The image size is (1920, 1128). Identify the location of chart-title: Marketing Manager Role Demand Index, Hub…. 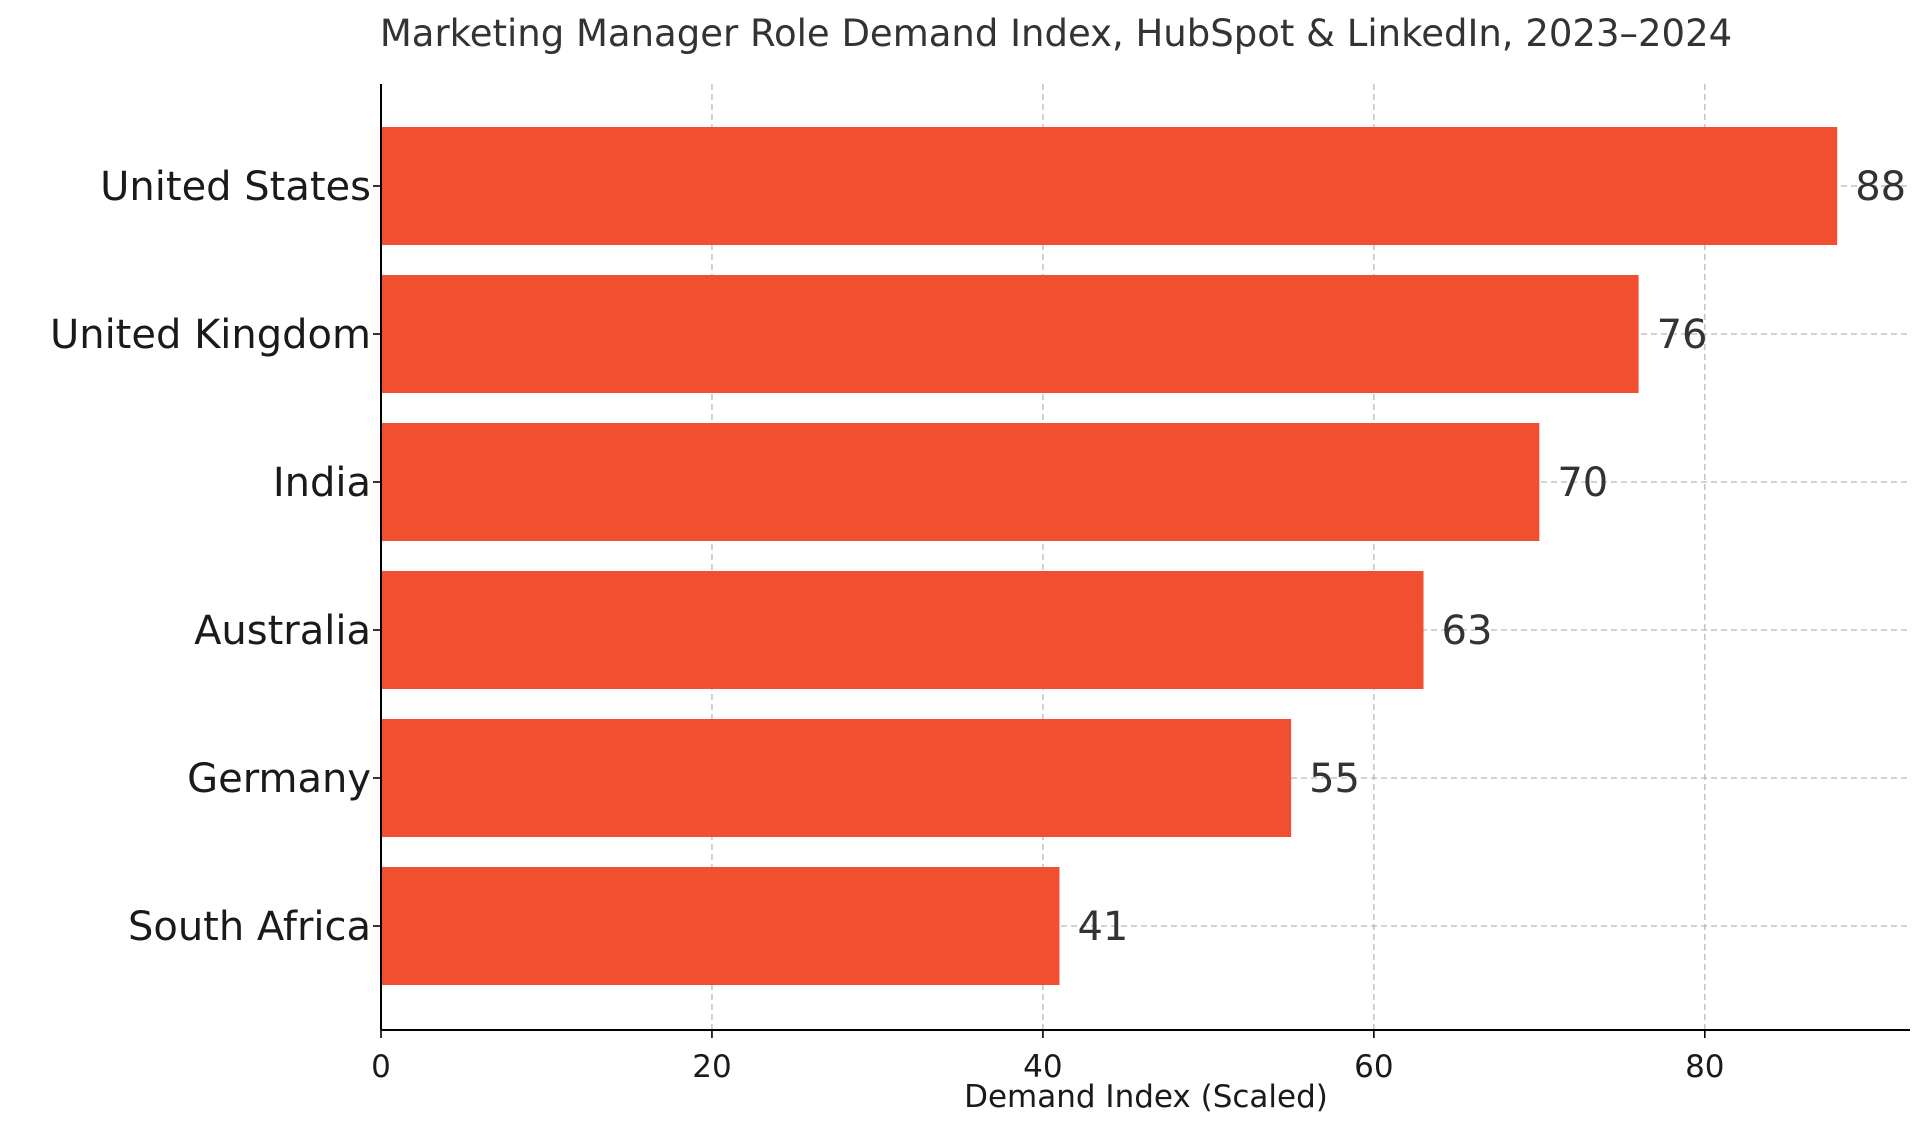
(1056, 33).